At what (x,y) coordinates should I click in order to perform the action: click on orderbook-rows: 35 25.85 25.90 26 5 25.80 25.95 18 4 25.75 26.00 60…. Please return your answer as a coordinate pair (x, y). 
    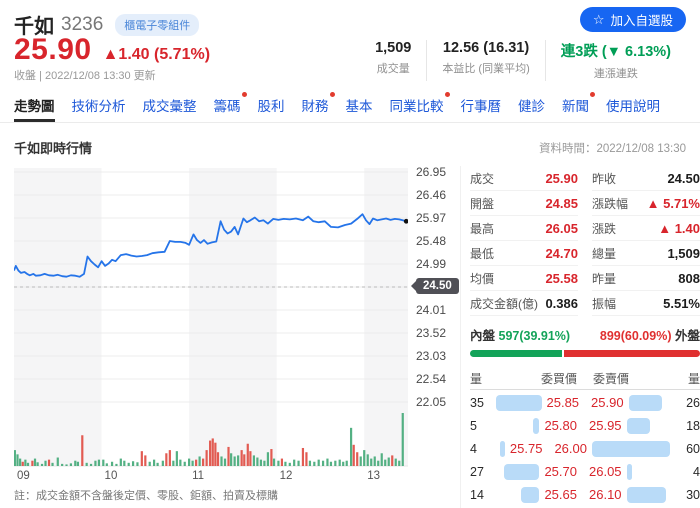
    Looking at the image, I should click on (585, 448).